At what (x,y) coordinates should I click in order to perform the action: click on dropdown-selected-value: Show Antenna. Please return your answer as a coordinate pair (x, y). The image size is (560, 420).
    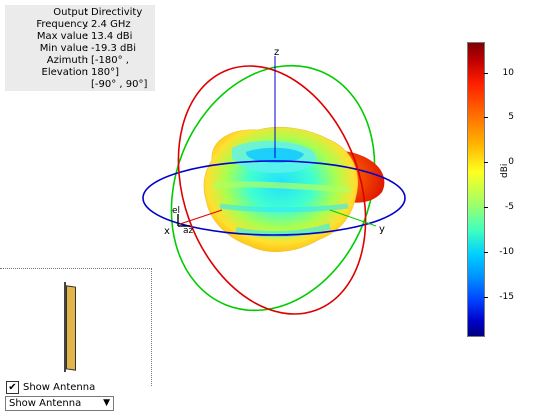
    Looking at the image, I should click on (45, 403).